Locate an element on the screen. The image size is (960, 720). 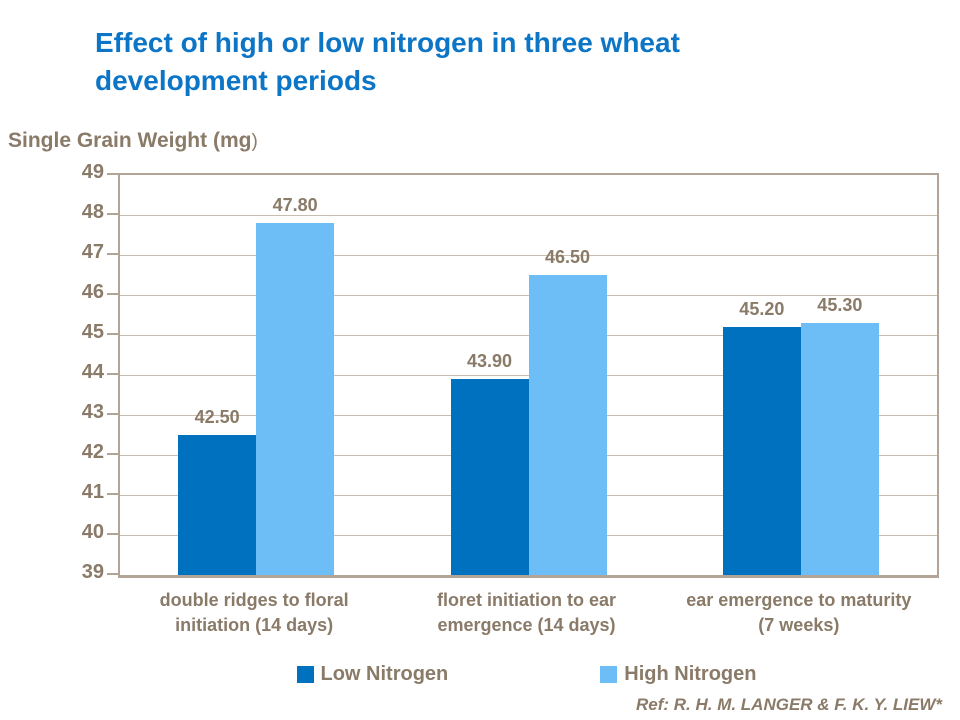
y-axis-title-paren: ) is located at coordinates (254, 141).